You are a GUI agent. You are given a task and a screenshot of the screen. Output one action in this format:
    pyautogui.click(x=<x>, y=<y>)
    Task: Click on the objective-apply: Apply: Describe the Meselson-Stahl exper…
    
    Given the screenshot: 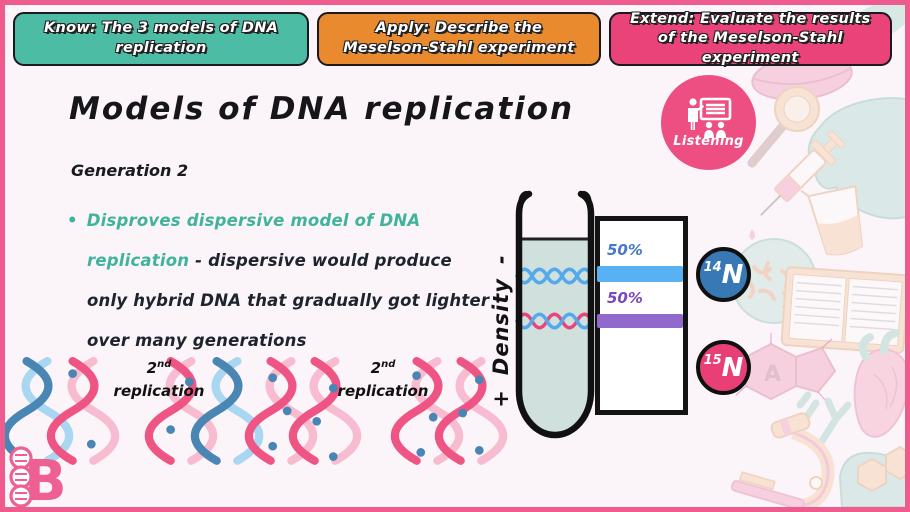 What is the action you would take?
    pyautogui.click(x=459, y=39)
    